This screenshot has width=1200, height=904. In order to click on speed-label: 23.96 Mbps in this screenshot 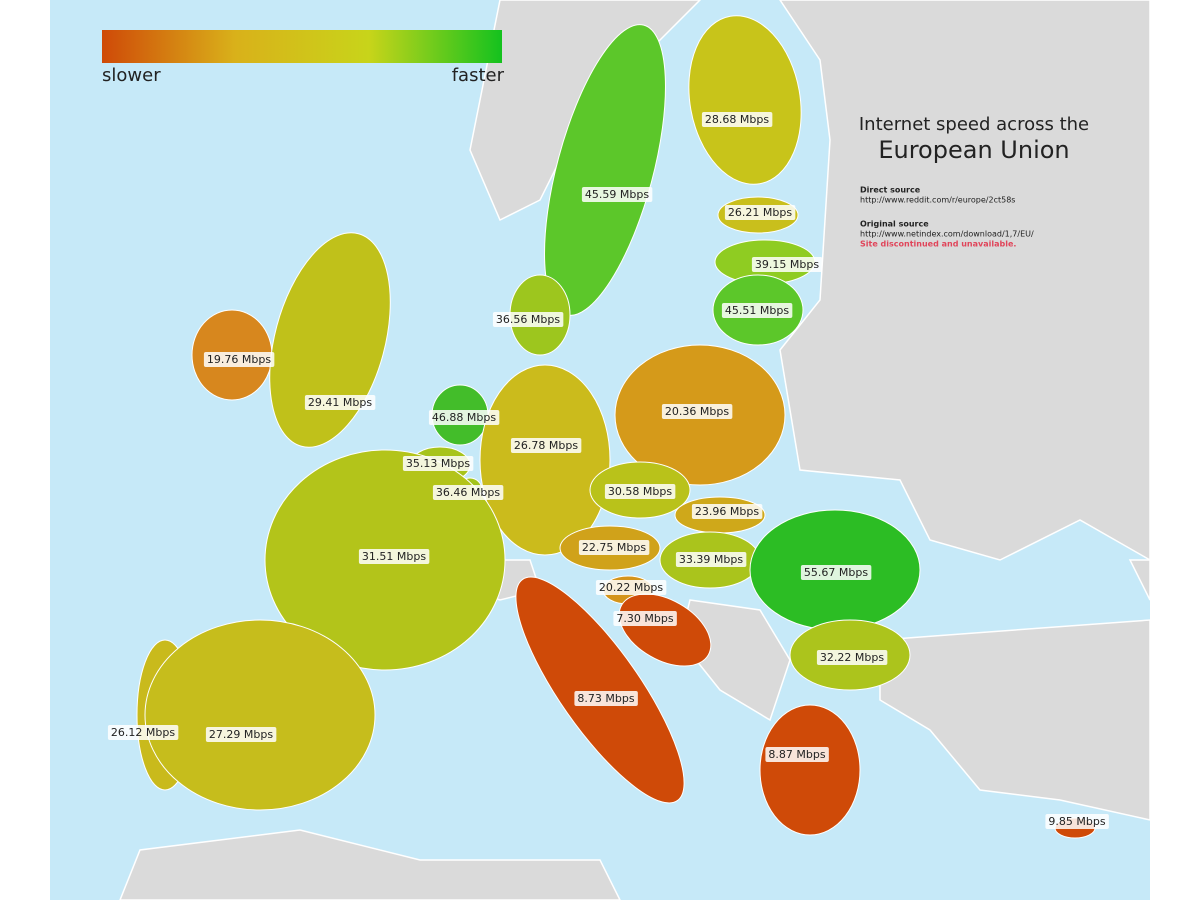, I will do `click(727, 511)`.